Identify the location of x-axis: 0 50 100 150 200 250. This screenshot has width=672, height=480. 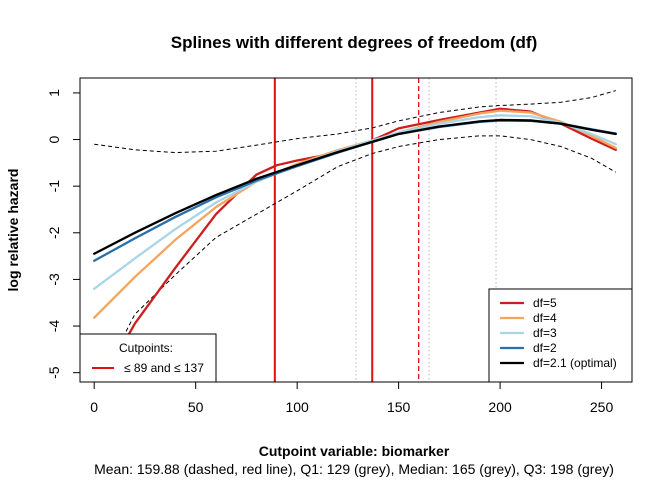
(352, 398).